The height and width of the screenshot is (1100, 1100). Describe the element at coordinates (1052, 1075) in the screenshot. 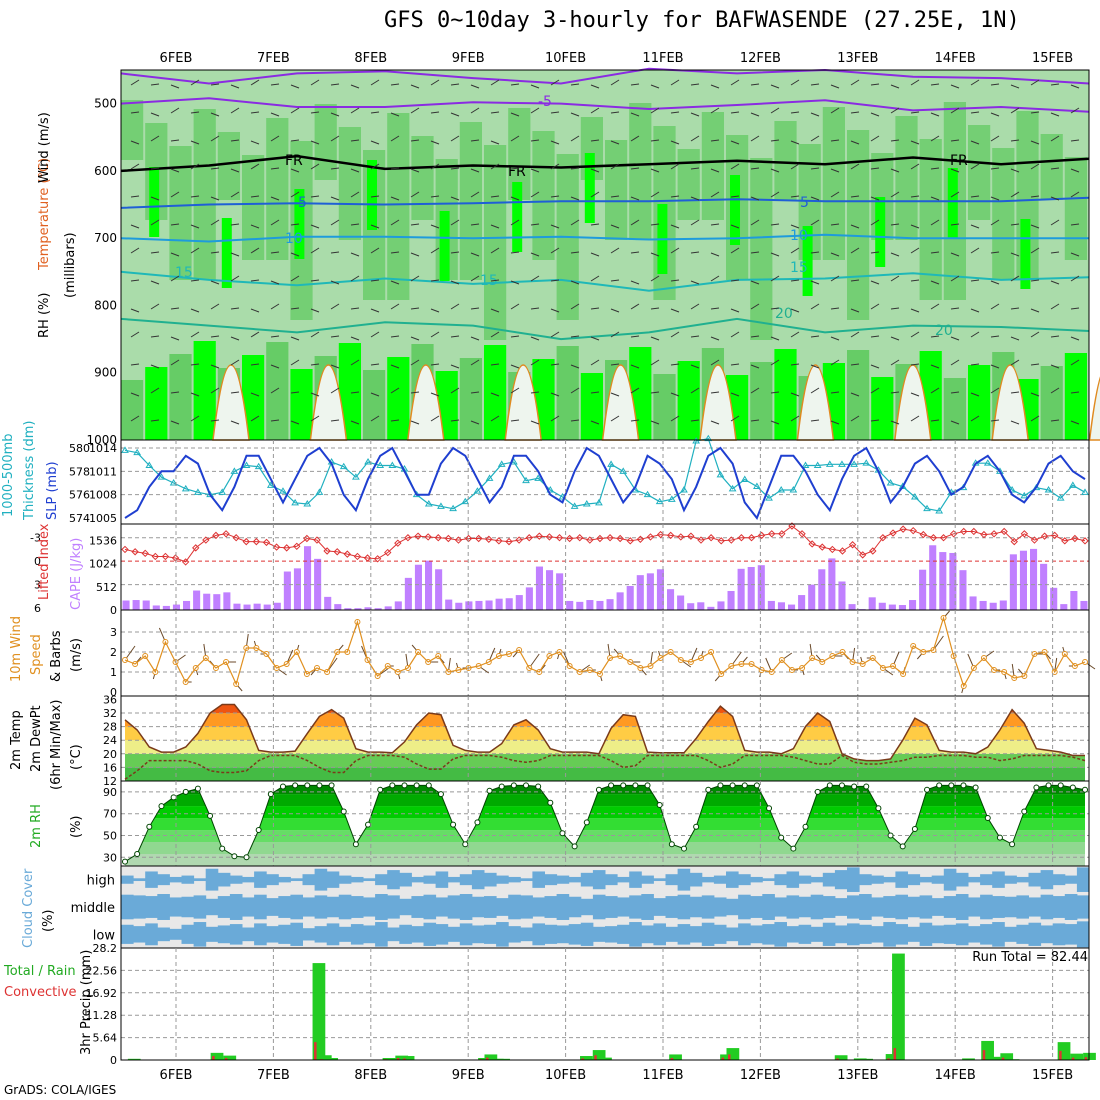

I see `date-label-bottom: 15FEB` at that location.